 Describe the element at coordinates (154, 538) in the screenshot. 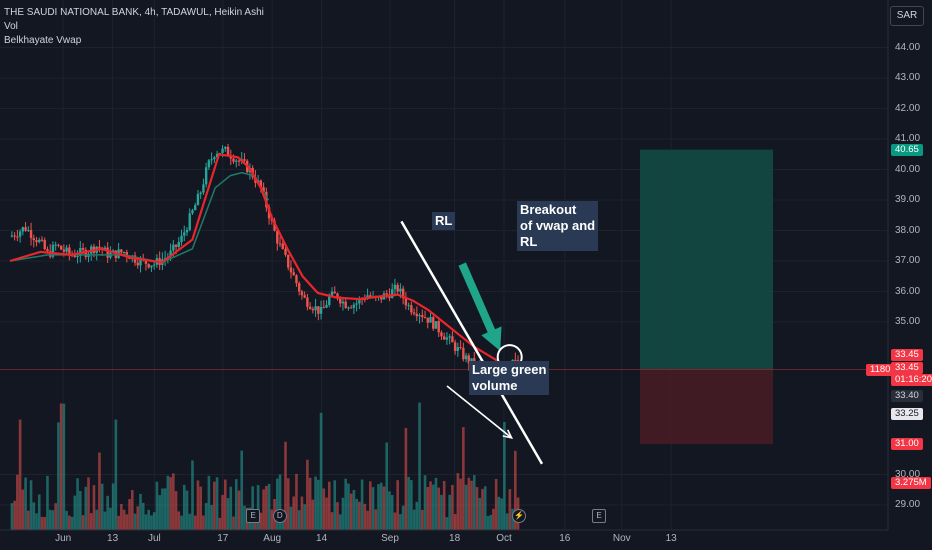

I see `time-tick-label: Jul` at that location.